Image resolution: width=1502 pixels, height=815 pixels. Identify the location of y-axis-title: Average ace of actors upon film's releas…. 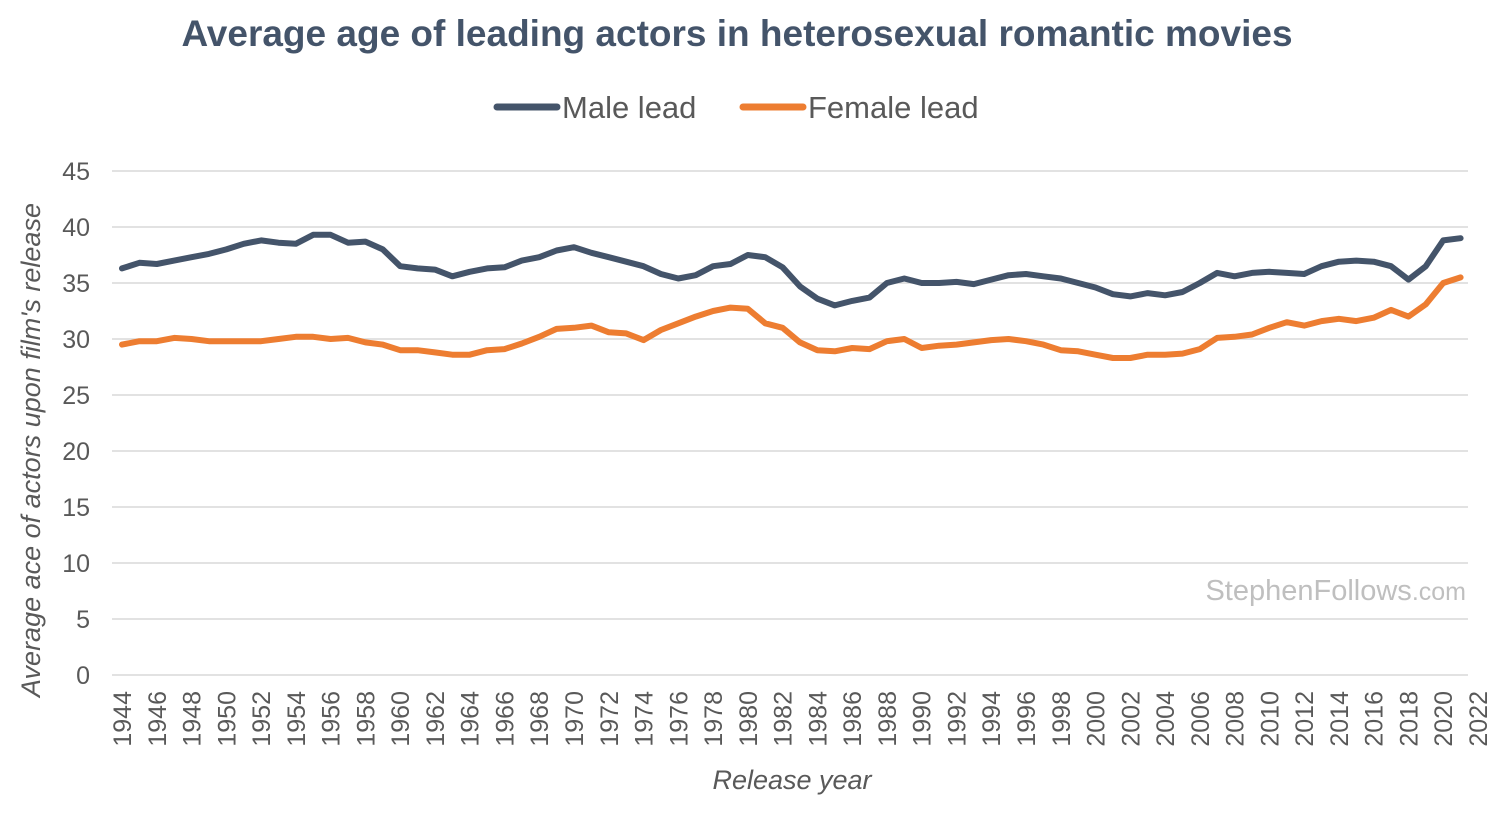
(31, 451).